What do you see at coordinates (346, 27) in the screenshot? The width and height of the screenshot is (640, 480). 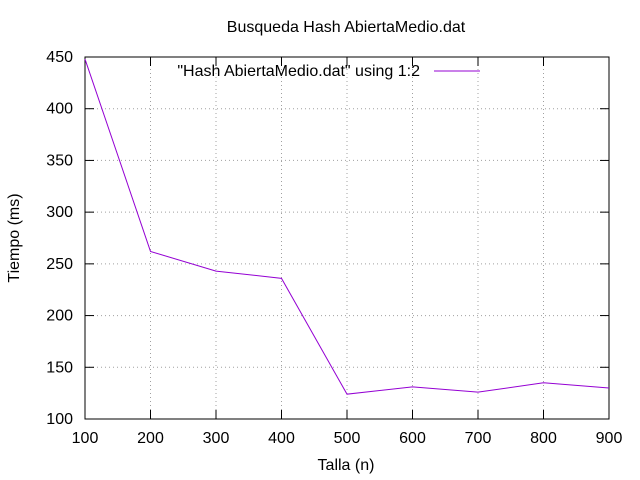 I see `chart-title: Busqueda Hash AbiertaMedio.dat` at bounding box center [346, 27].